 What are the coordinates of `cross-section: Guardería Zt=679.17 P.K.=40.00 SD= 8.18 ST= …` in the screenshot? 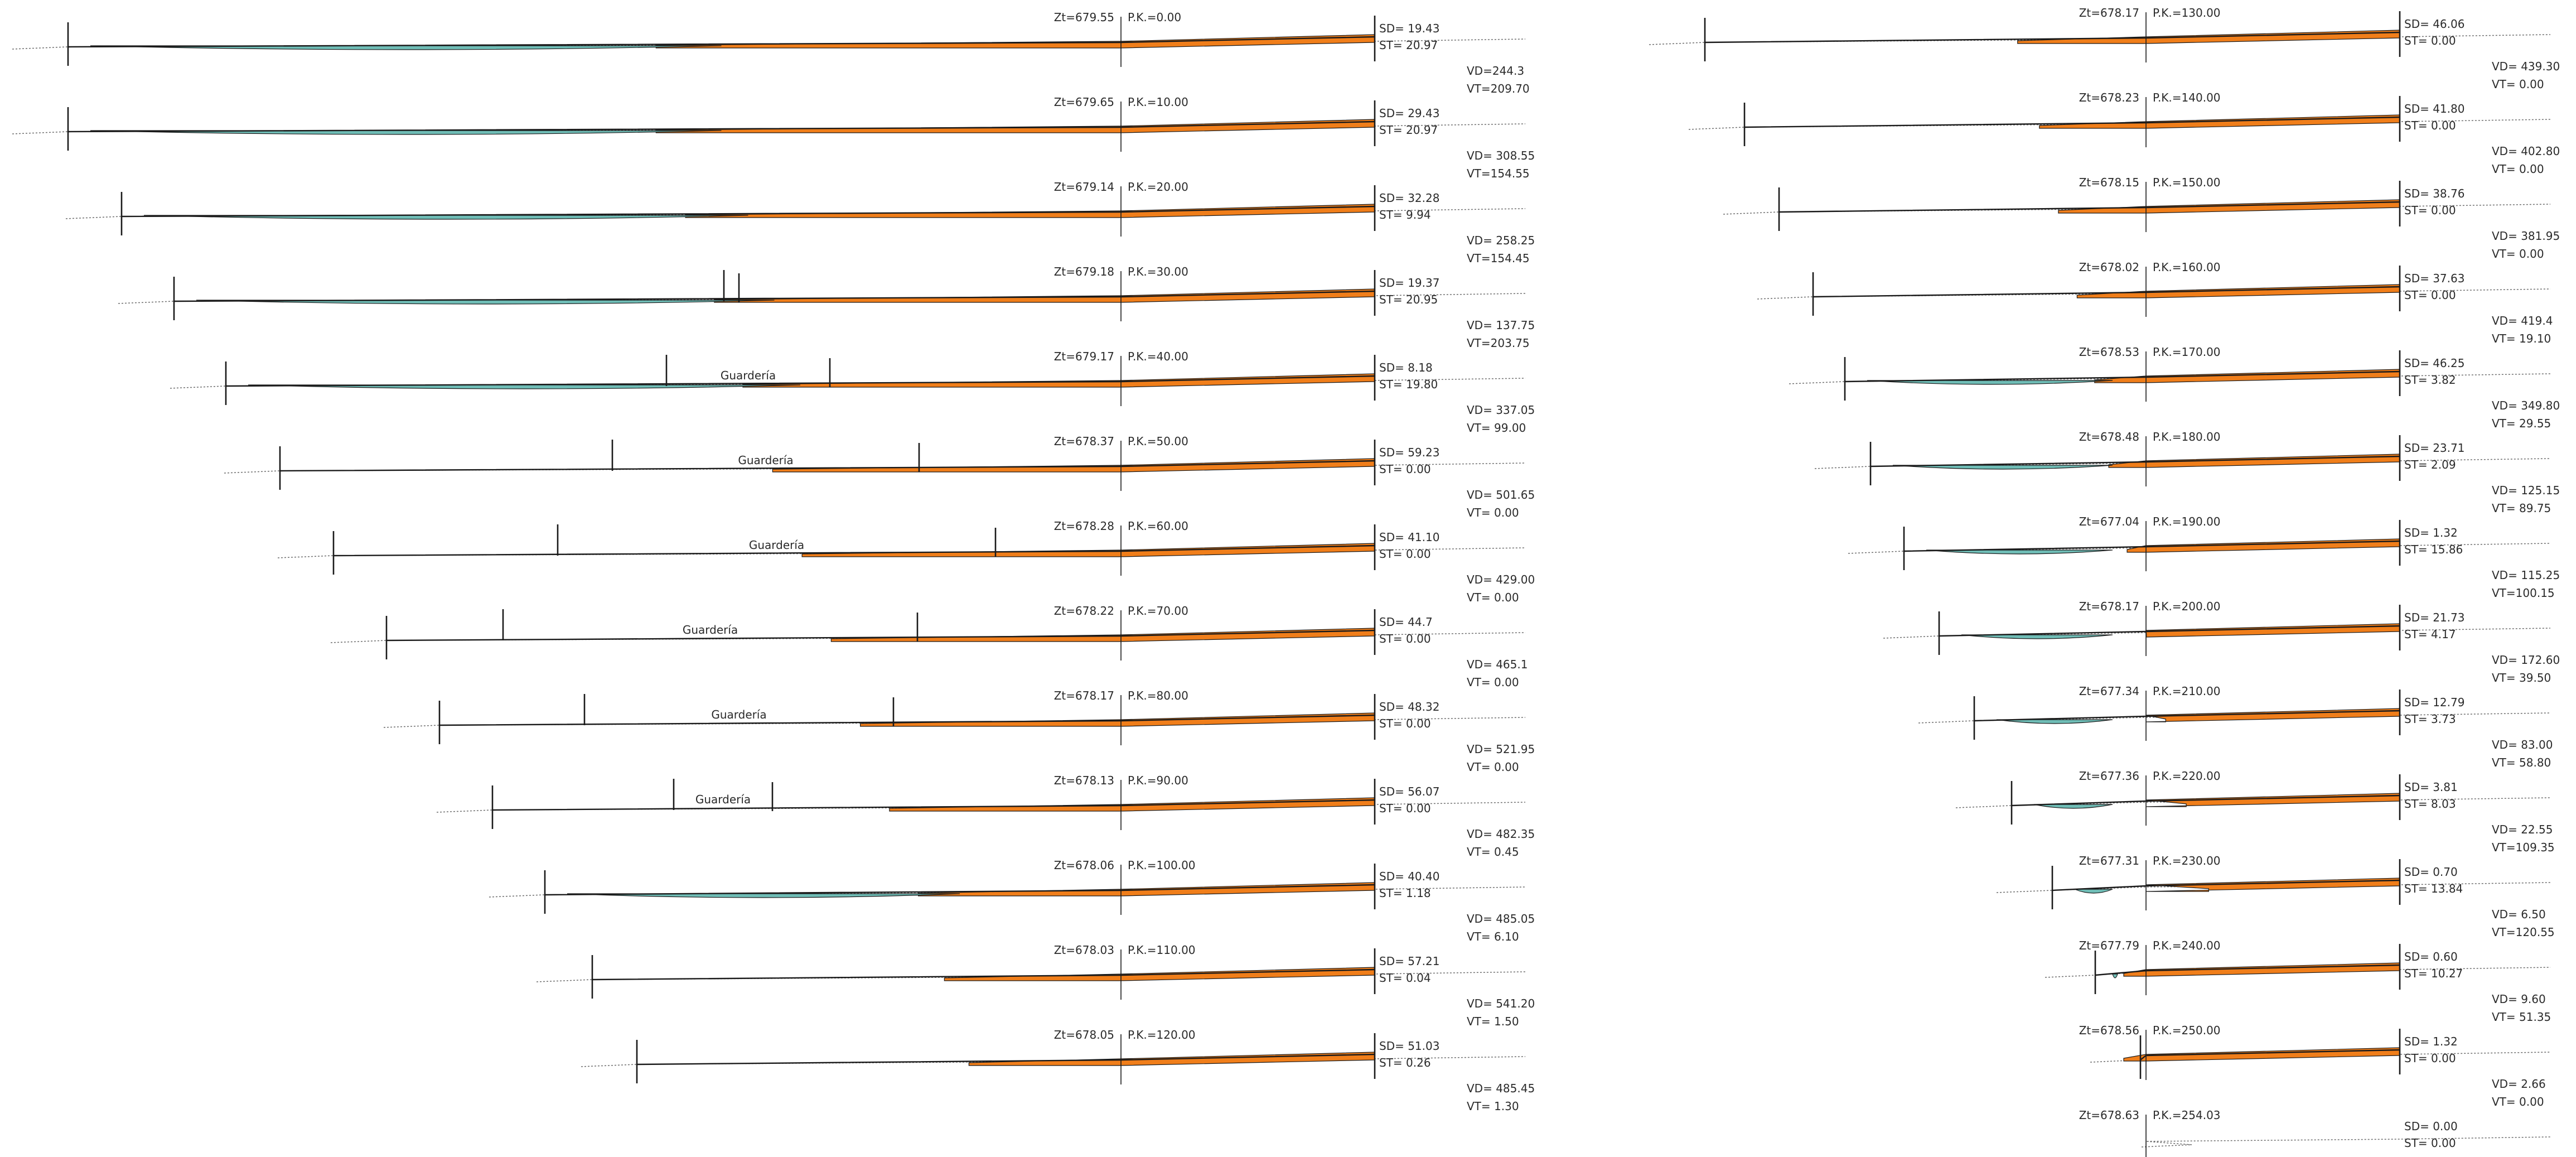 It's located at (852, 392).